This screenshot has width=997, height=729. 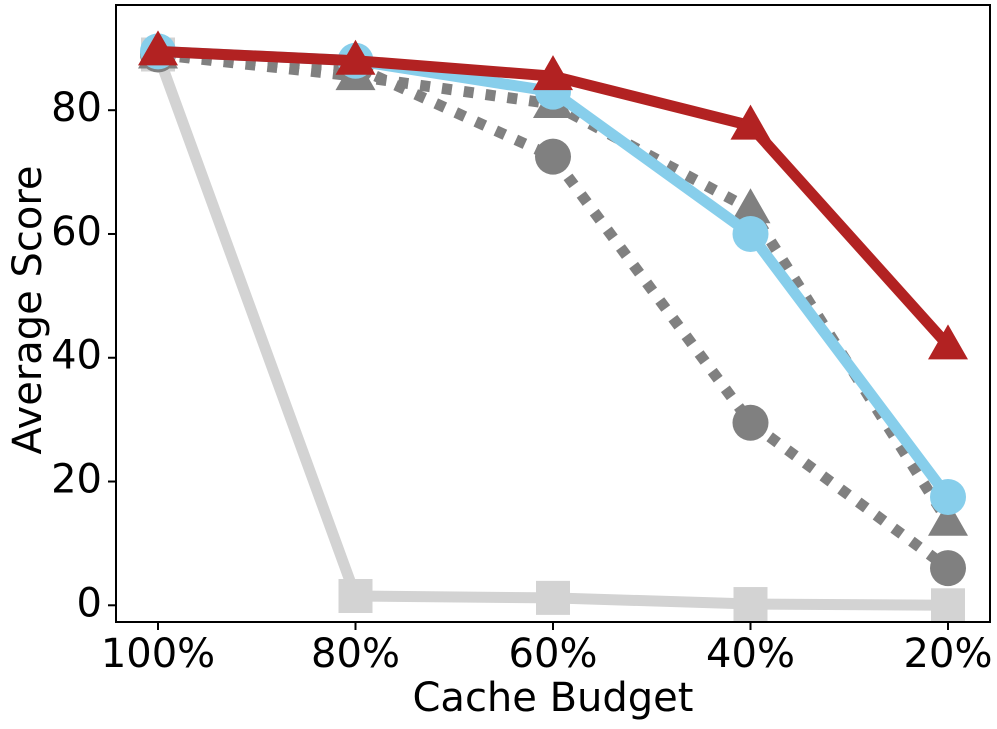 I want to click on x-tick-label: 40%, so click(x=750, y=654).